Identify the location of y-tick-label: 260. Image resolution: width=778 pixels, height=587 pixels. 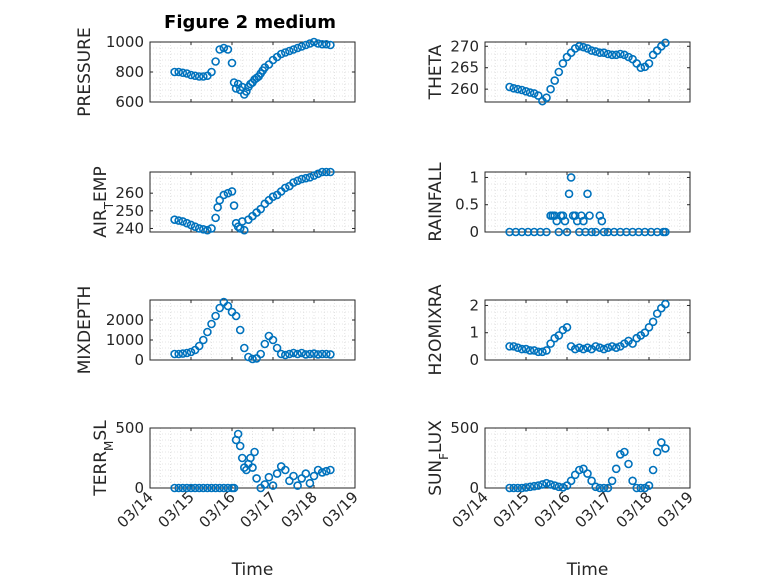
(129, 193).